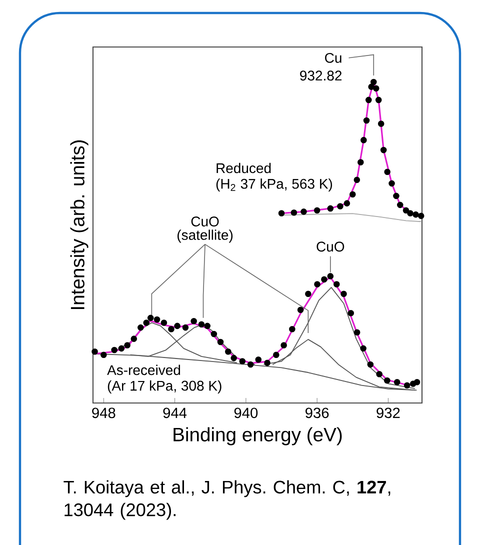 The image size is (479, 545). I want to click on annotation: (satellite), so click(205, 236).